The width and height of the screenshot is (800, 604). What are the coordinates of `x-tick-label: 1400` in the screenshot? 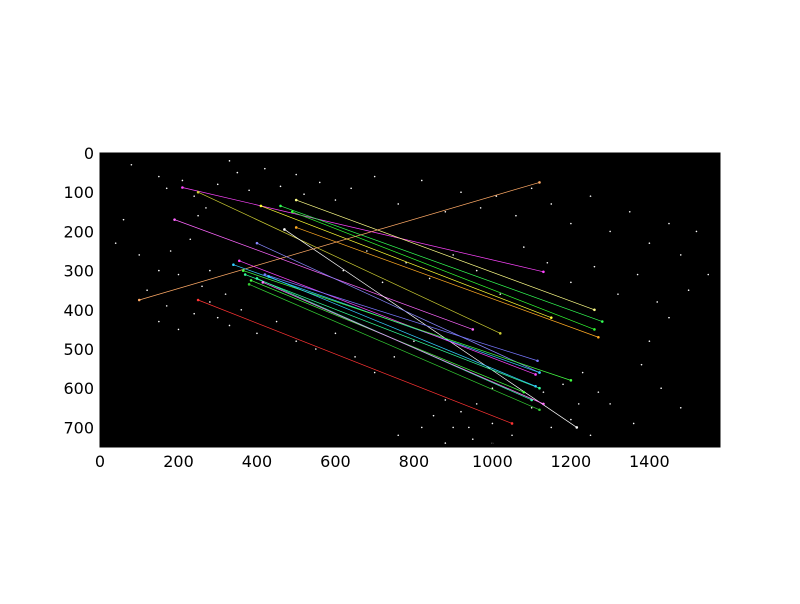 It's located at (649, 461).